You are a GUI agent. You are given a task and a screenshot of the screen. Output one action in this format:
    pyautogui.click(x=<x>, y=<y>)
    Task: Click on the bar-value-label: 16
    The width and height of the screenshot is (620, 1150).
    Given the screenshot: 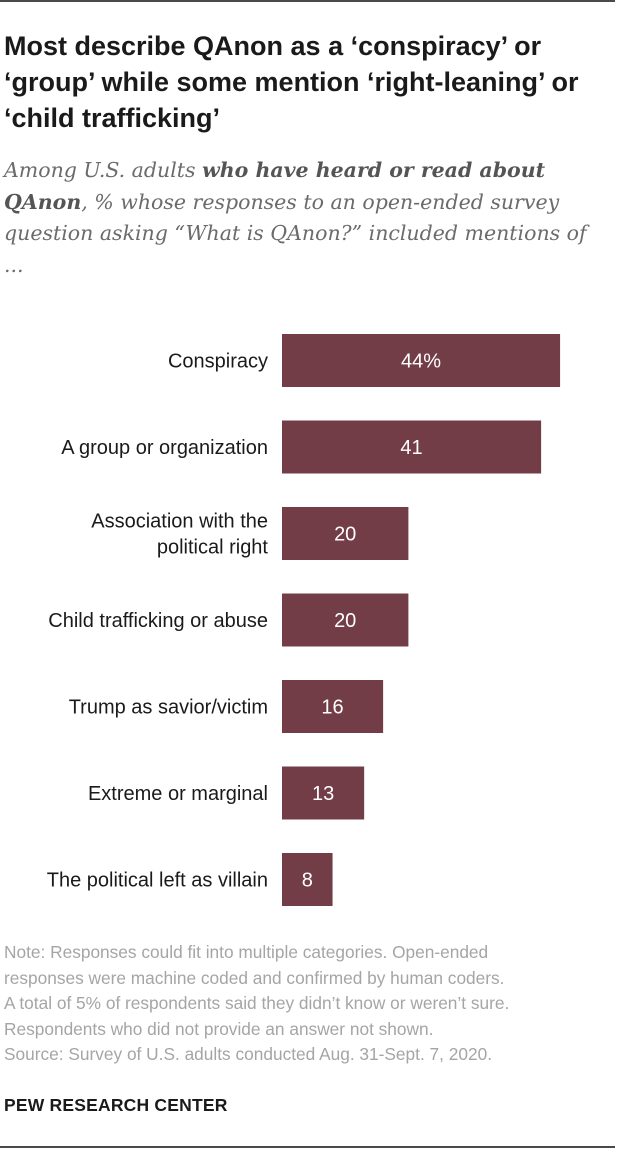 What is the action you would take?
    pyautogui.click(x=332, y=708)
    